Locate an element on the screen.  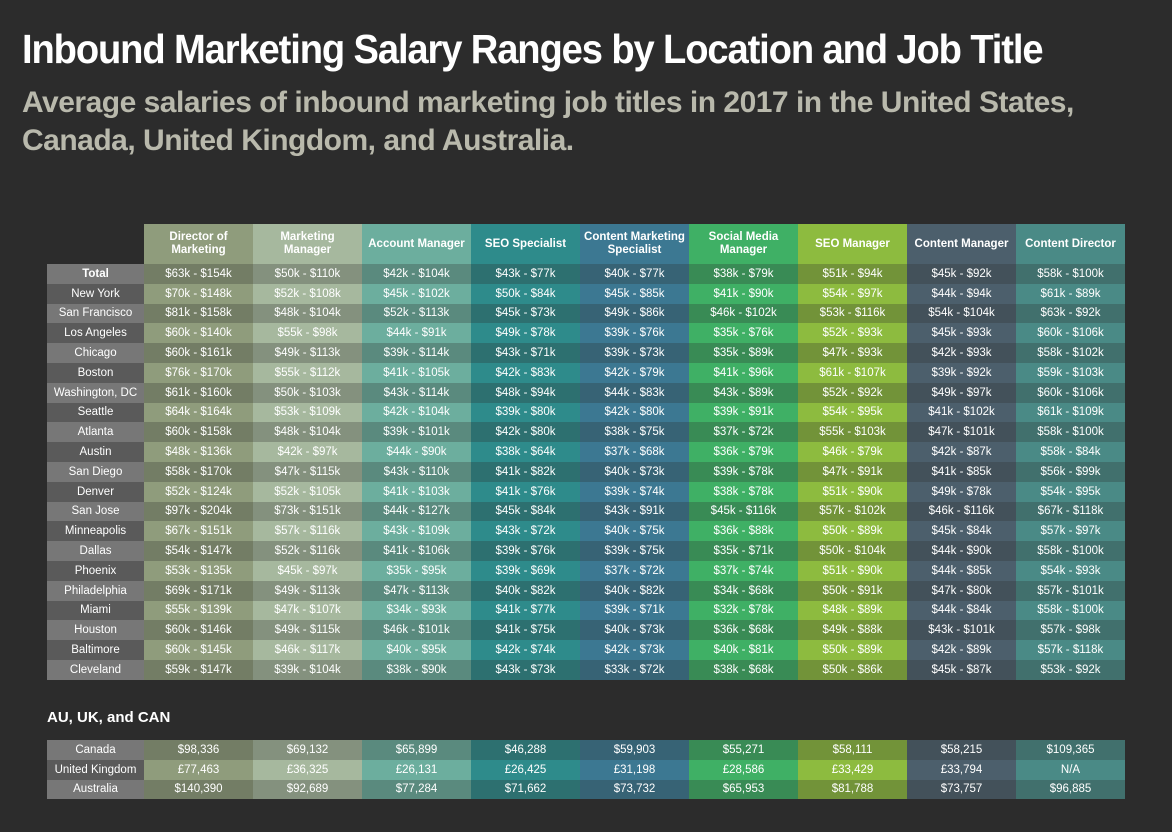
salary-cell: $45k - $116k is located at coordinates (743, 511).